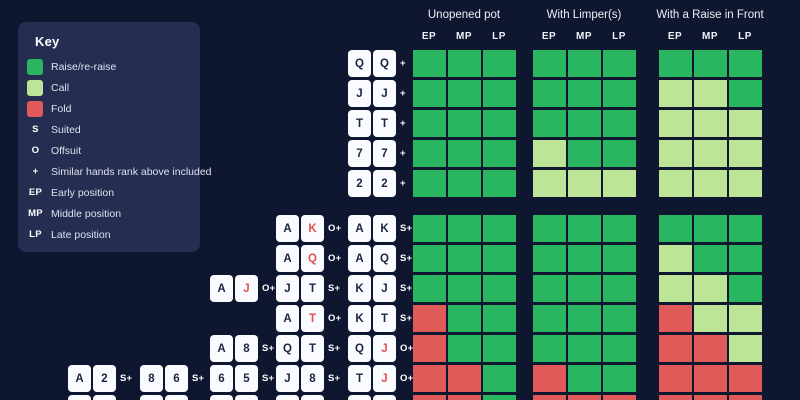 This screenshot has height=400, width=800. Describe the element at coordinates (35, 129) in the screenshot. I see `symbol-abbreviation: S` at that location.